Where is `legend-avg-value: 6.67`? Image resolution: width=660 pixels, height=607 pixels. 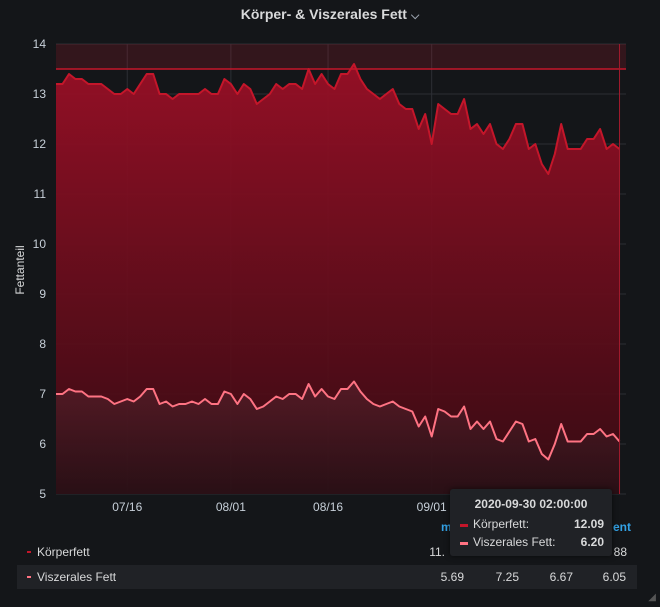 legend-avg-value: 6.67 is located at coordinates (561, 577).